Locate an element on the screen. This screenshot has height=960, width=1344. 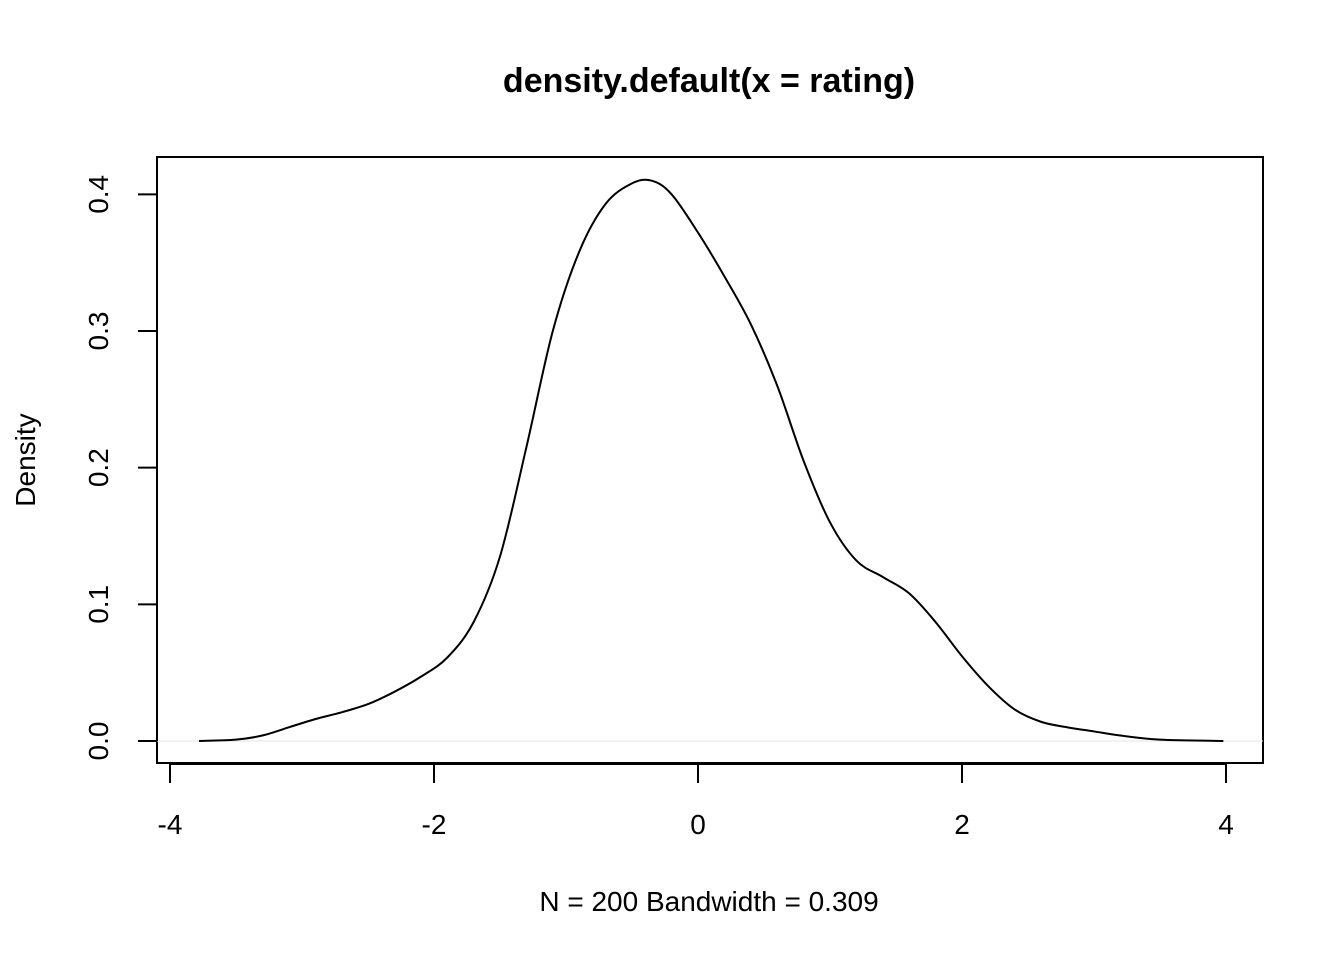
y-tick-label: 0.2 is located at coordinates (98, 467).